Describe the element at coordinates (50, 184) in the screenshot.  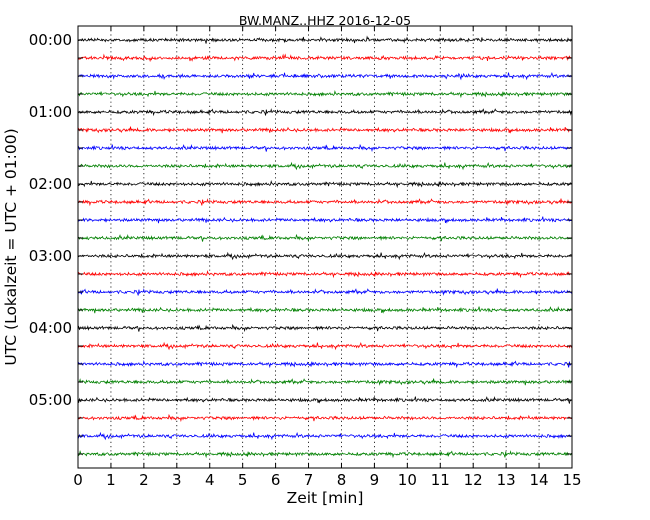
I see `y-tick-label: 02:00` at that location.